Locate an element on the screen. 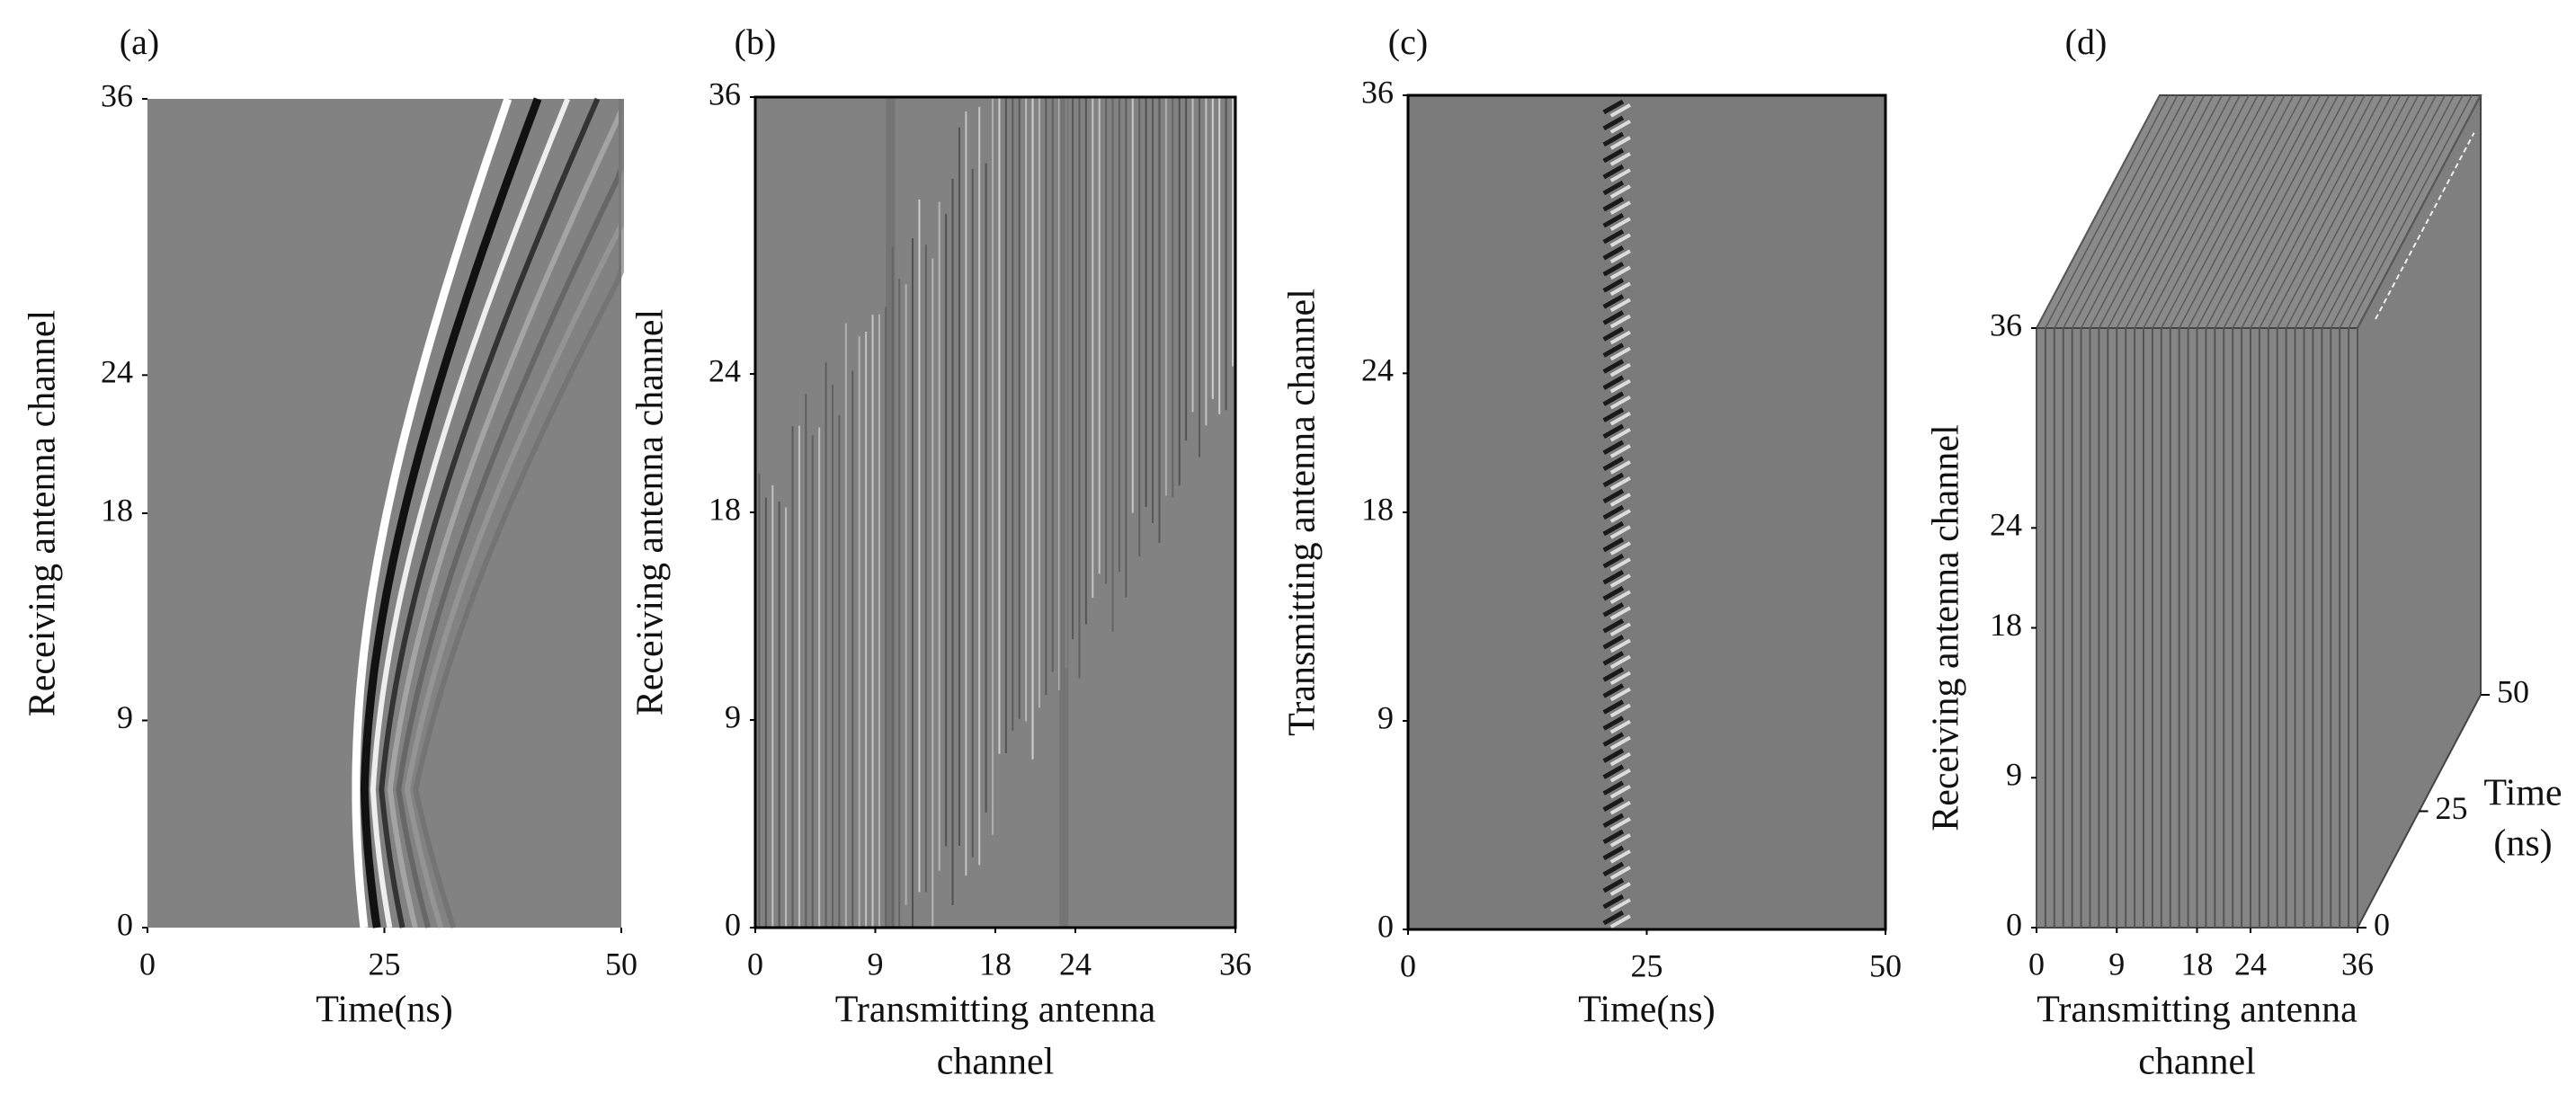  x-tick-label: 18 is located at coordinates (996, 964).